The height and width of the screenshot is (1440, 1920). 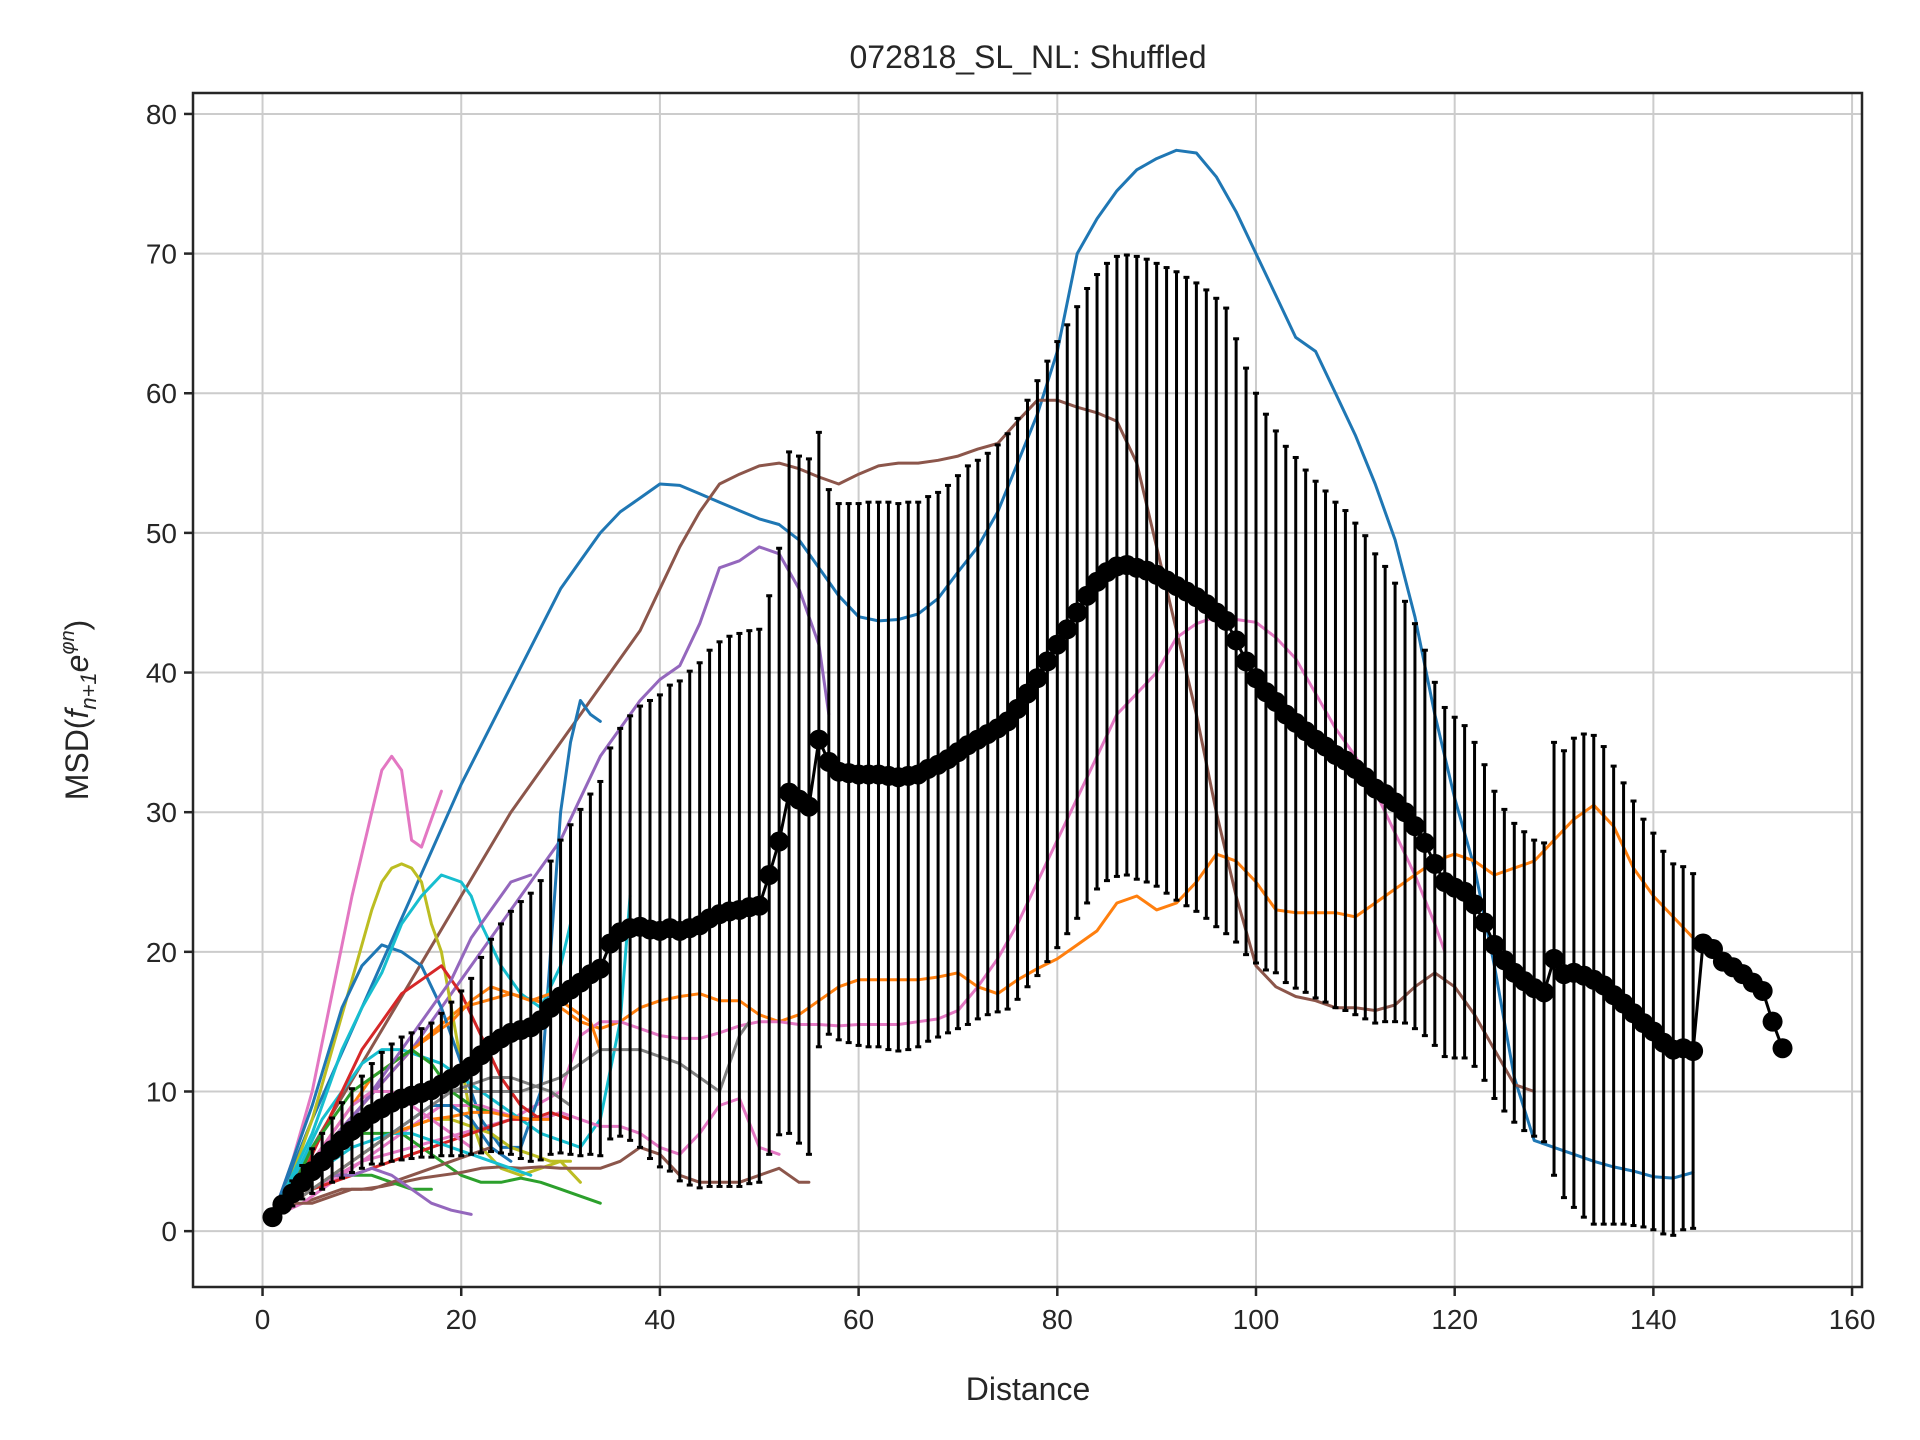 I want to click on x-tick-label: 20, so click(x=461, y=1319).